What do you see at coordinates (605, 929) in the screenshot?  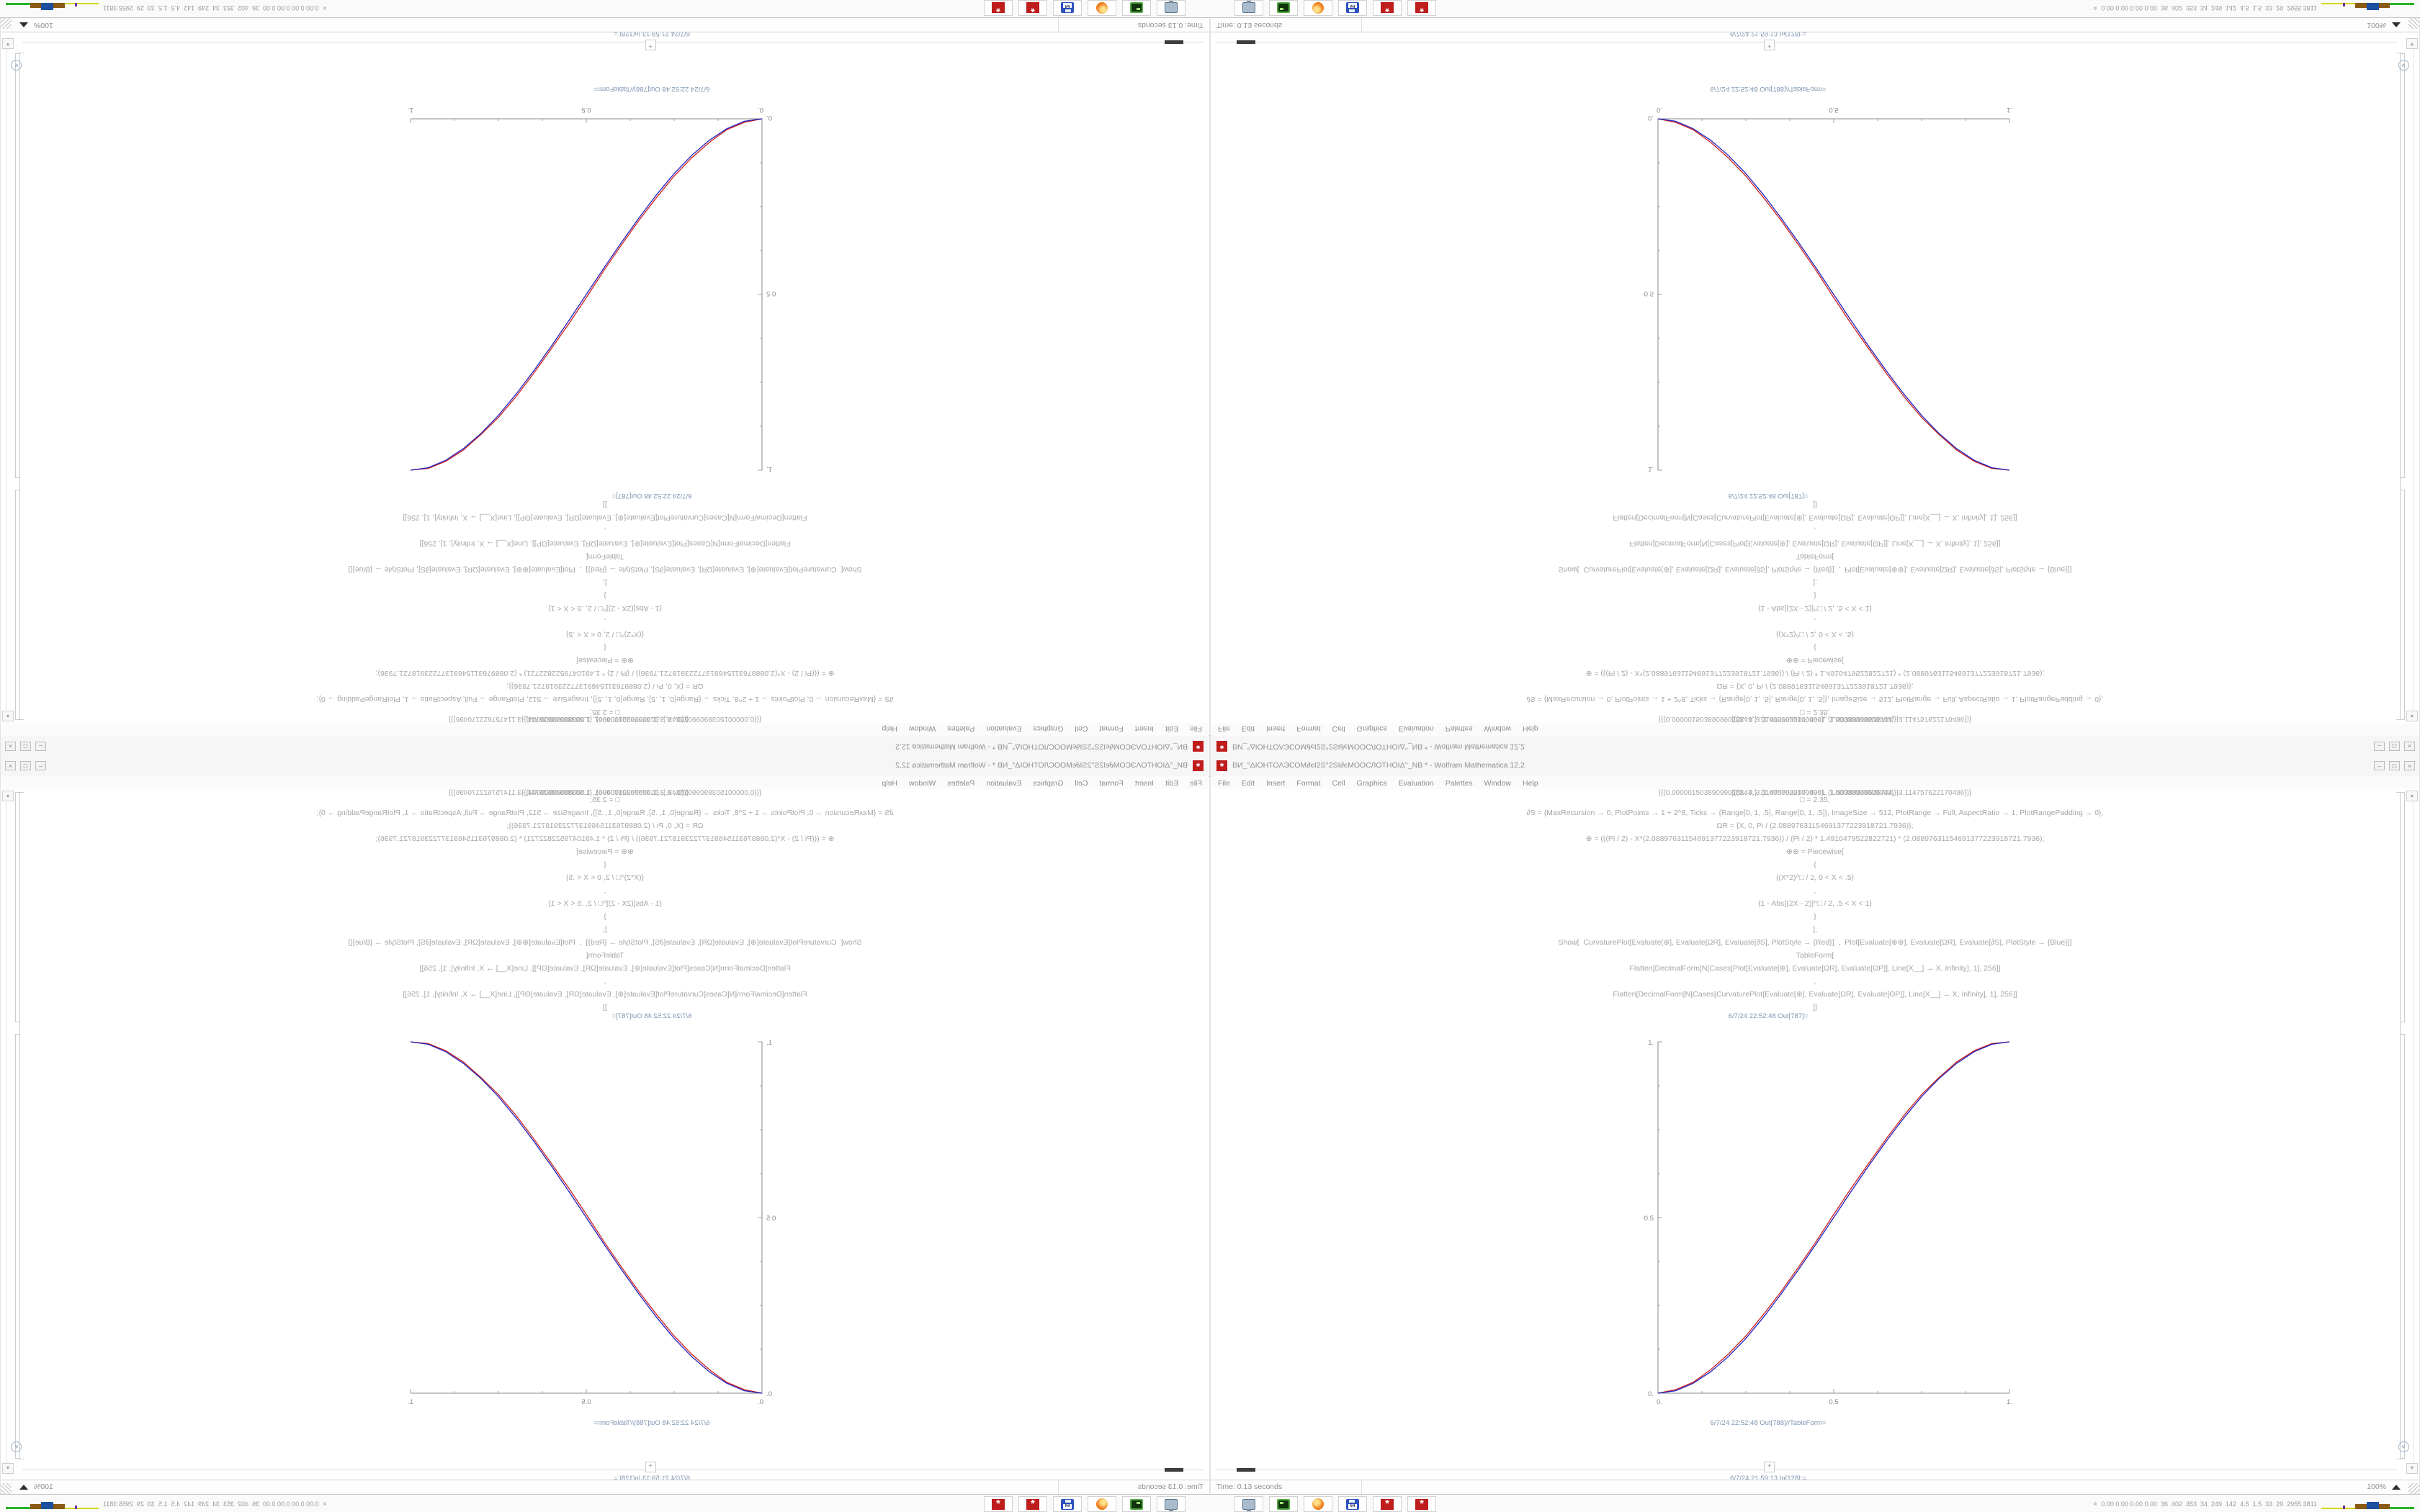 I see `code-line: ];` at bounding box center [605, 929].